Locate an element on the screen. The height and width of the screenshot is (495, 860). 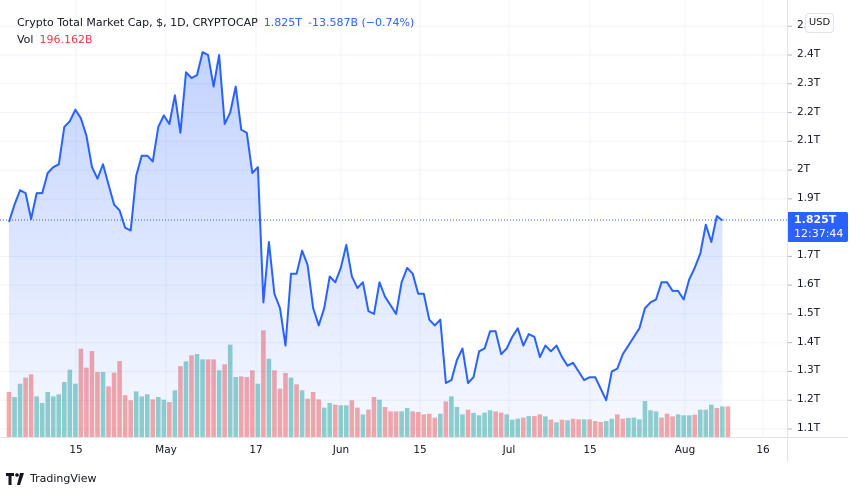
y-tick-label: 1.9T is located at coordinates (809, 197).